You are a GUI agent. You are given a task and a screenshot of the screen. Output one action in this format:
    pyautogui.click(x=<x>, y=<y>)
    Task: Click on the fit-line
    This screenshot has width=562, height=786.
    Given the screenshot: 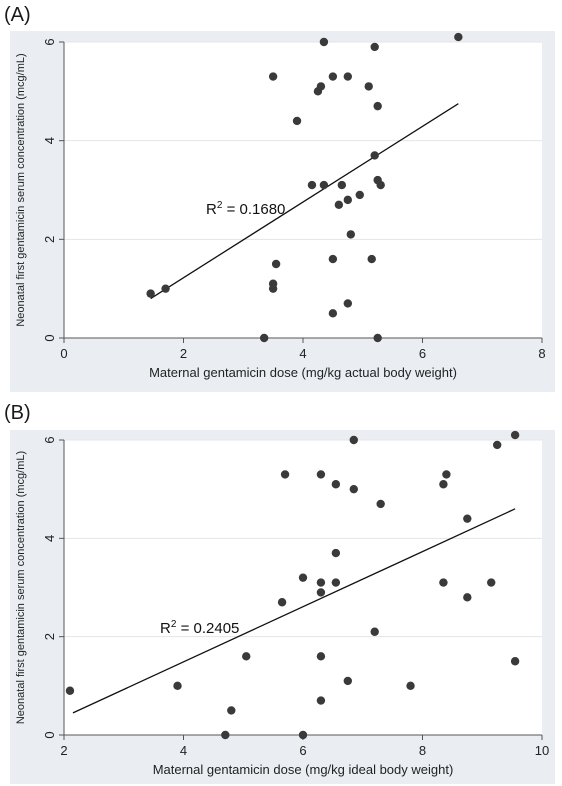 What is the action you would take?
    pyautogui.click(x=304, y=201)
    